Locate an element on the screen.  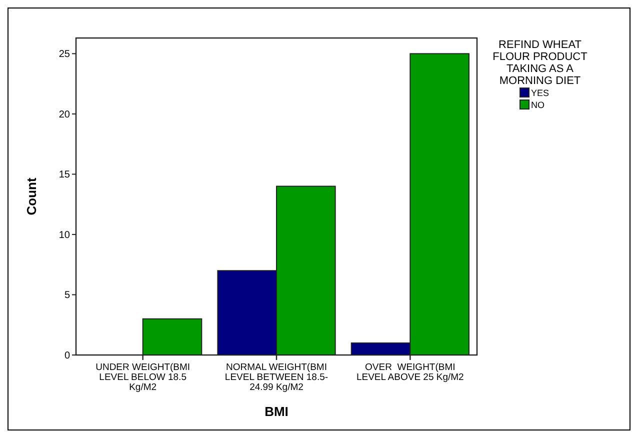
y-tick-label: 10 is located at coordinates (64, 235).